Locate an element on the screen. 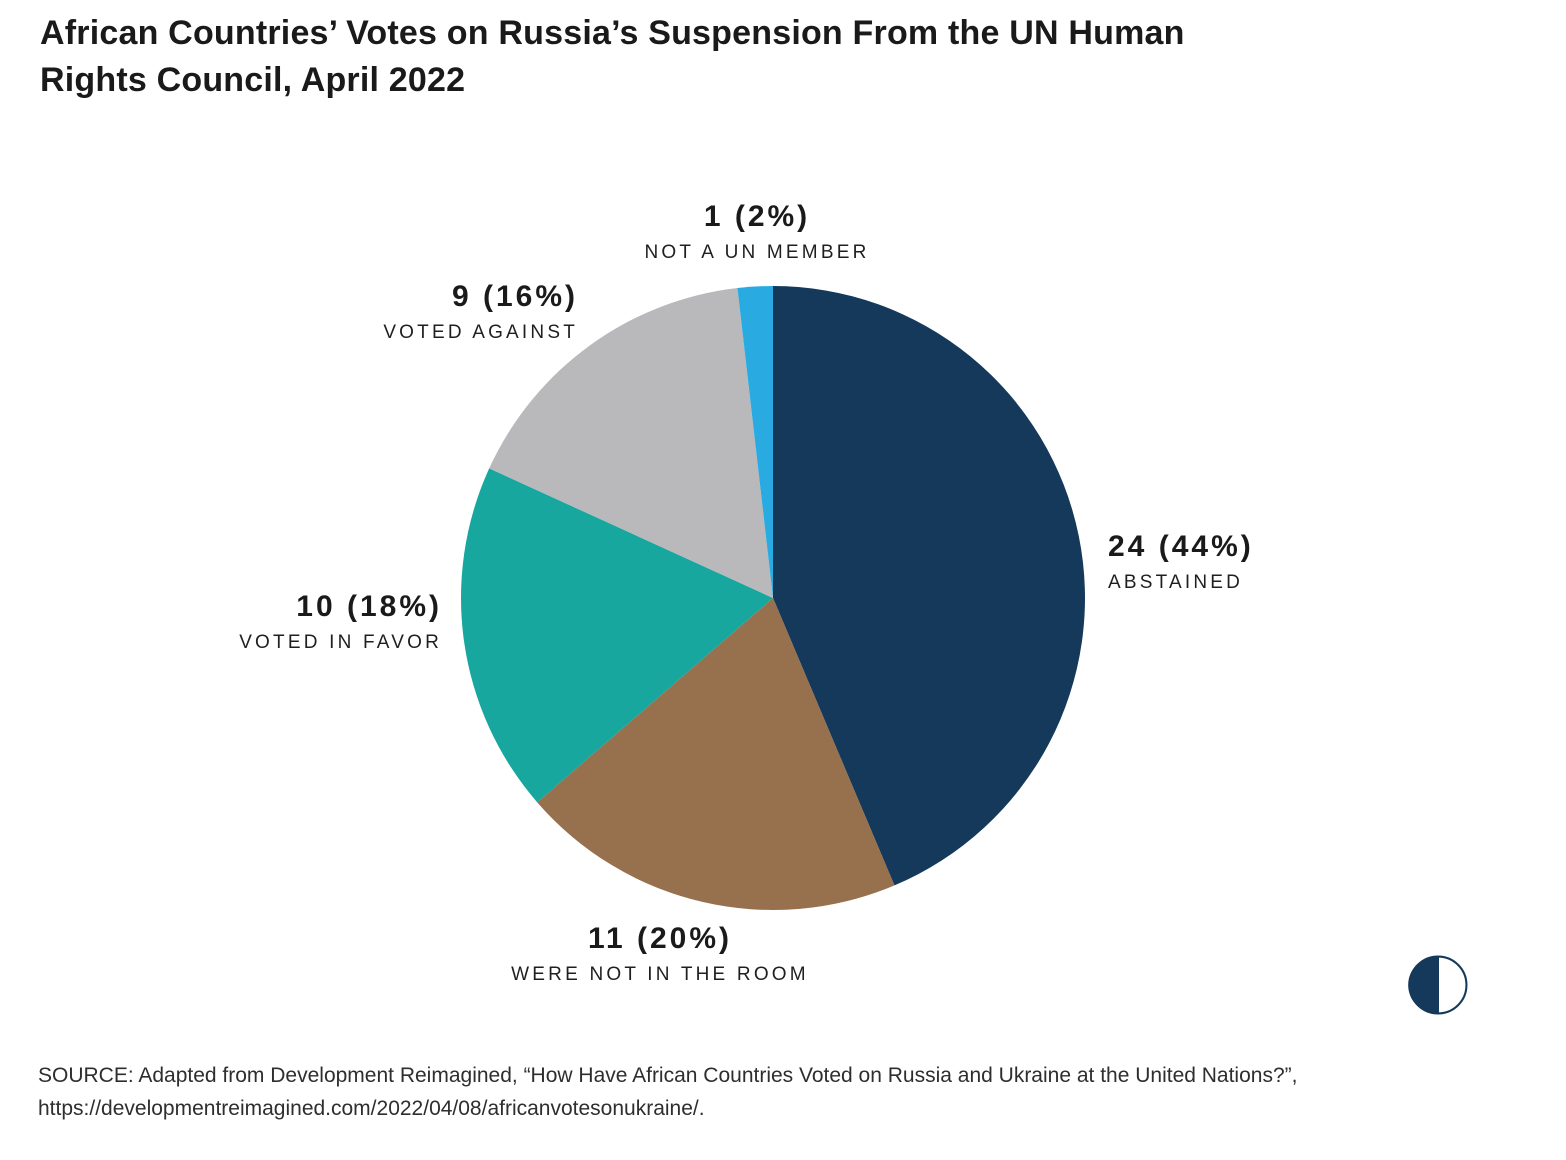  label-voted-against-value: 9 (16%) is located at coordinates (514, 296).